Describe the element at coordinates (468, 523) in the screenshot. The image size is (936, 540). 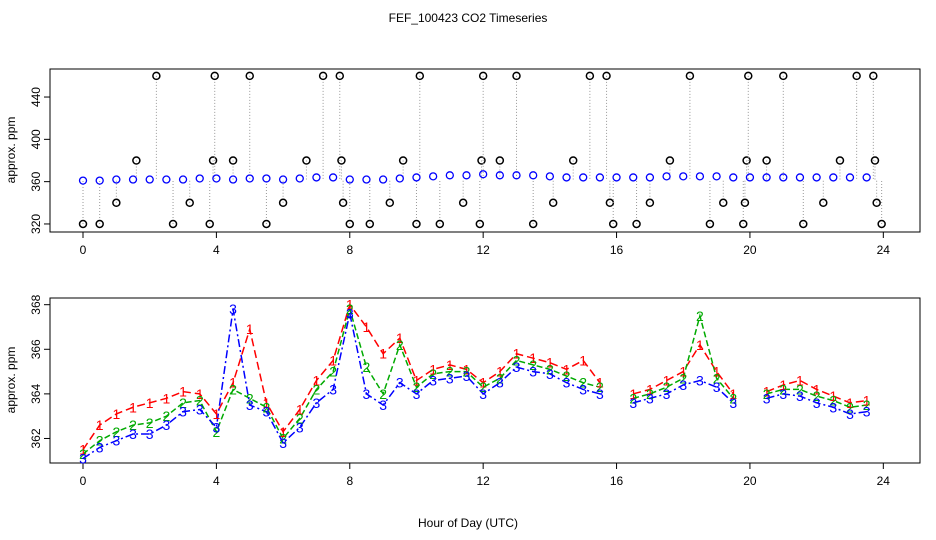
I see `x-axis-label: Hour of Day (UTC)` at that location.